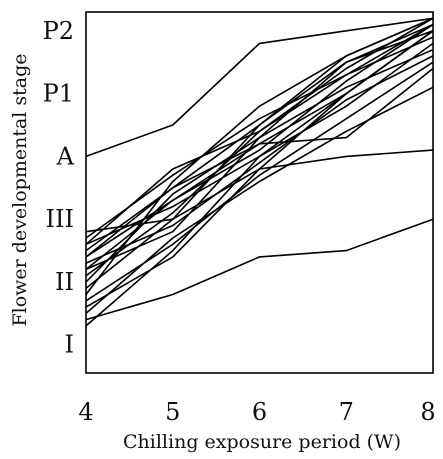 Image resolution: width=443 pixels, height=459 pixels. I want to click on y-tick-labels: IIIIIIAP1P2G, so click(59, 188).